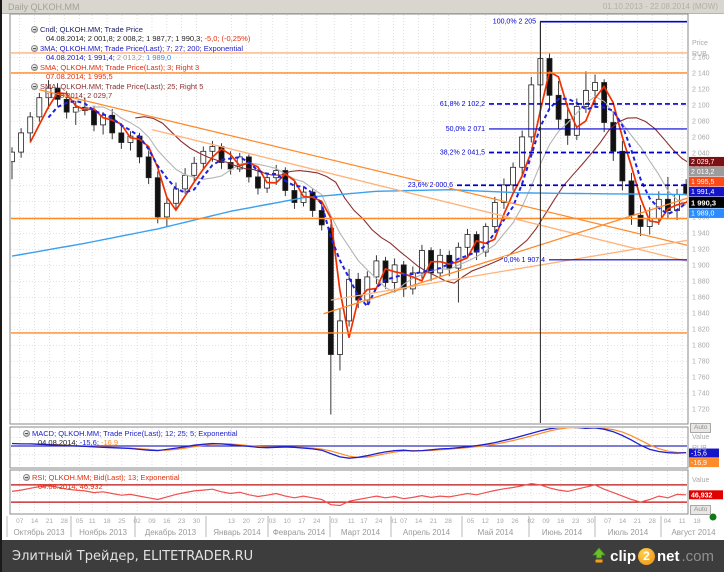 The height and width of the screenshot is (572, 724). What do you see at coordinates (404, 521) in the screenshot?
I see `svg-text: 07` at bounding box center [404, 521].